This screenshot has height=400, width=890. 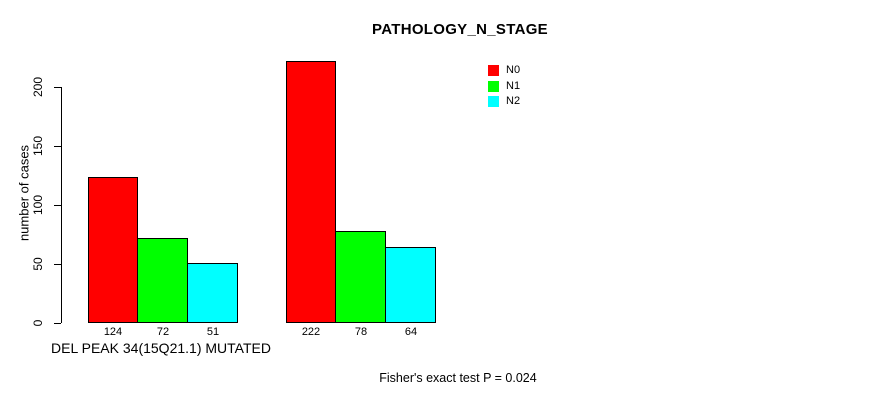 I want to click on y-tick-label: 200, so click(x=38, y=87).